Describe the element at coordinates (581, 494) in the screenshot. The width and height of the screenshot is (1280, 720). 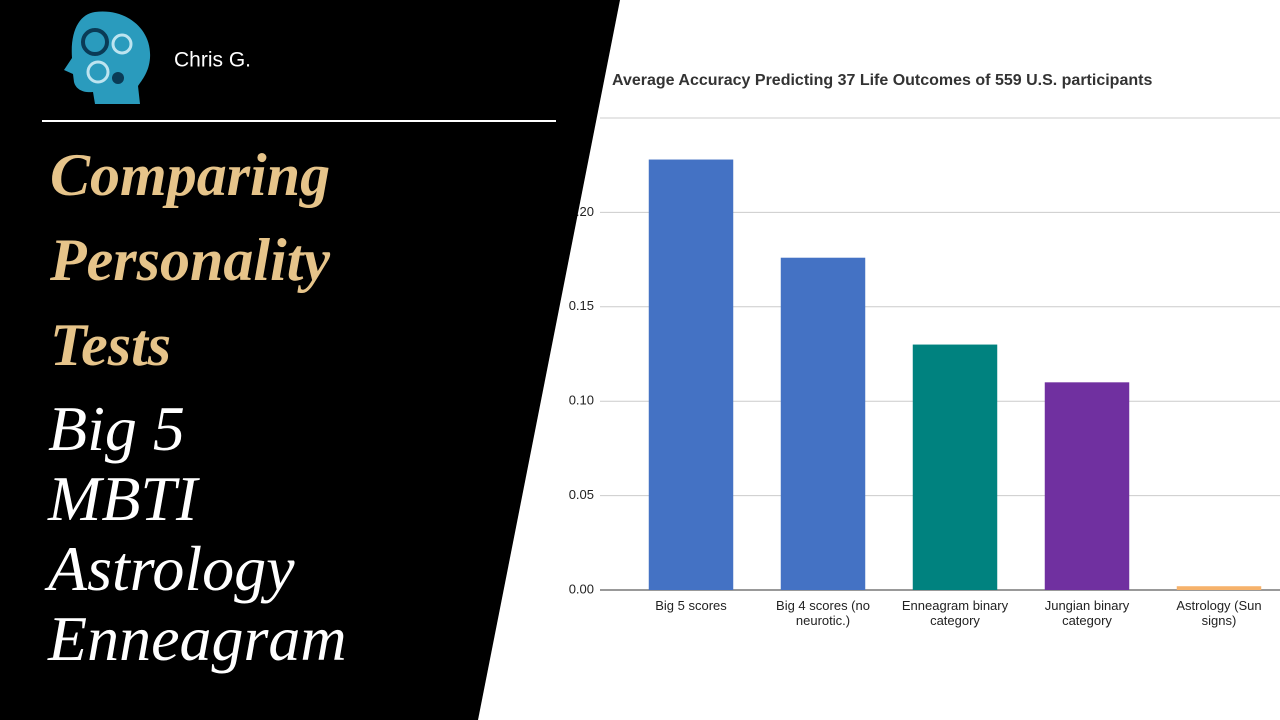
I see `y-tick-label: 0.05` at that location.